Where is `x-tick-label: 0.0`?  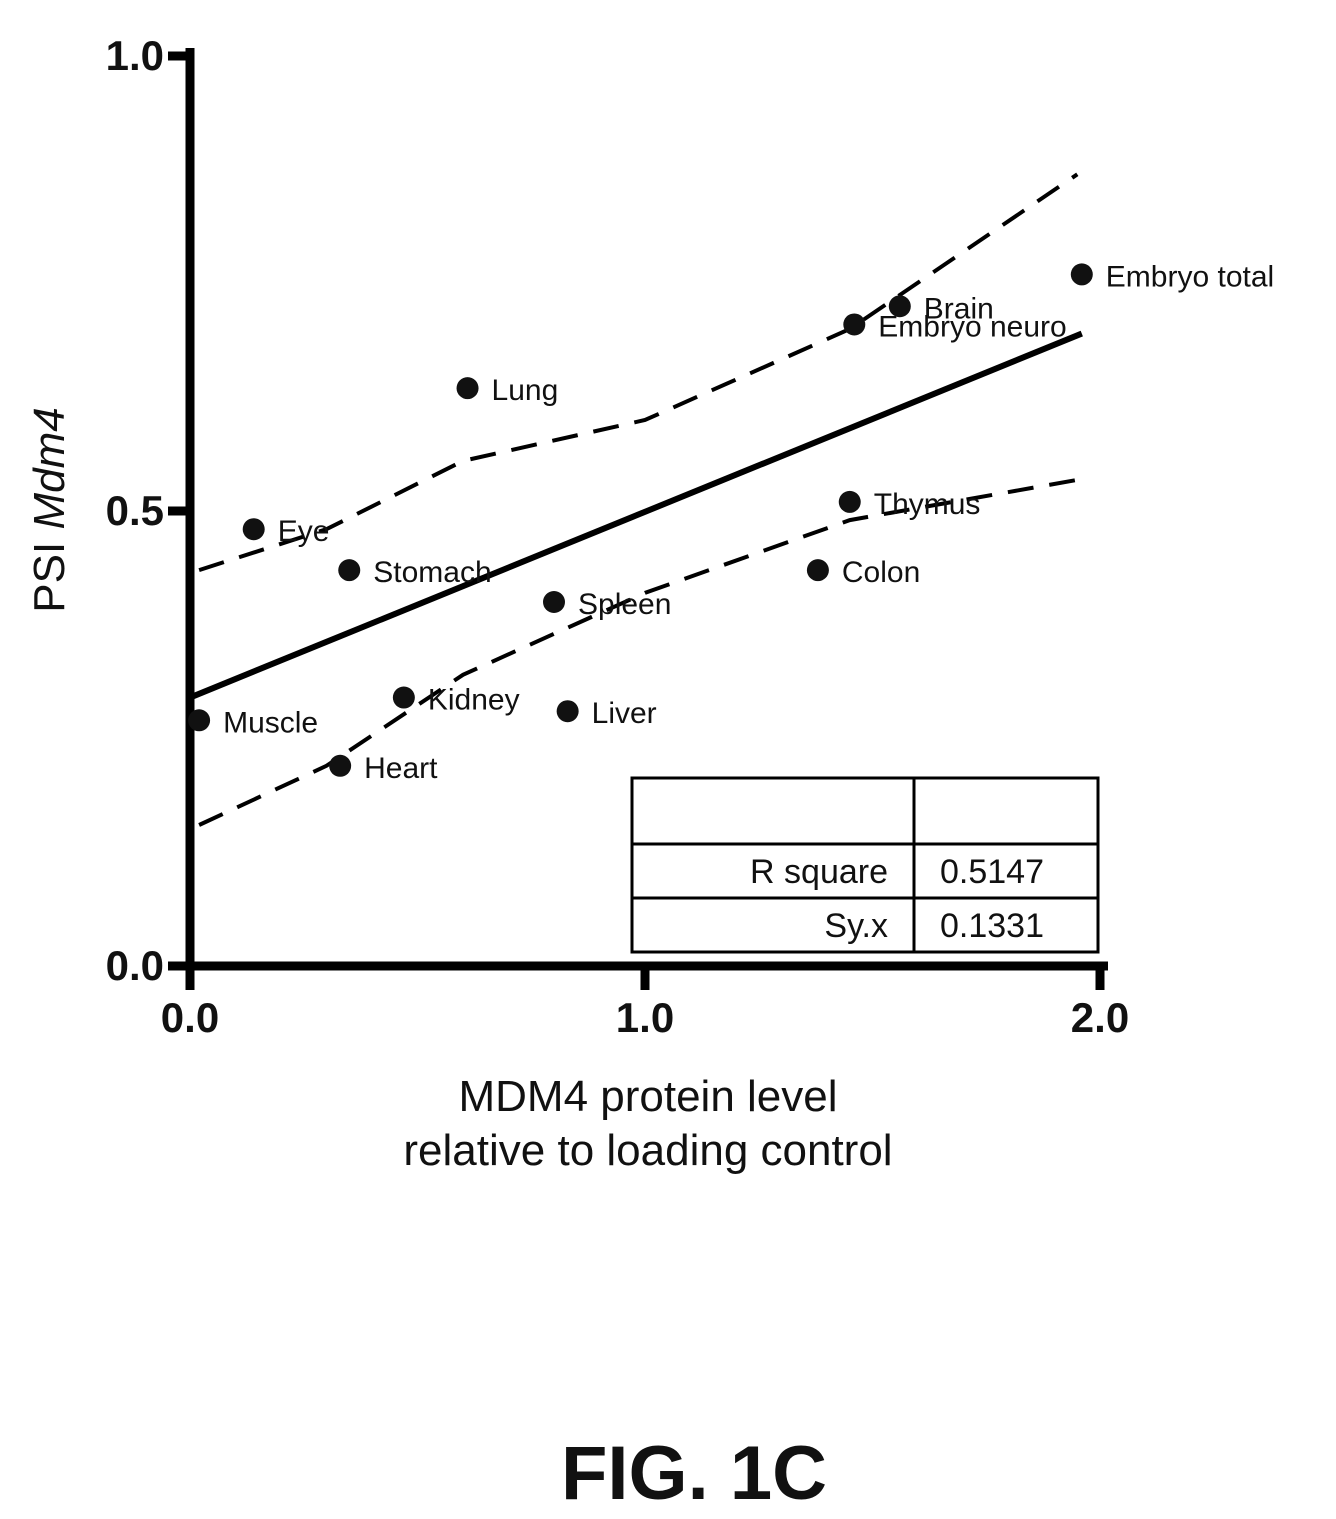 x-tick-label: 0.0 is located at coordinates (190, 1017).